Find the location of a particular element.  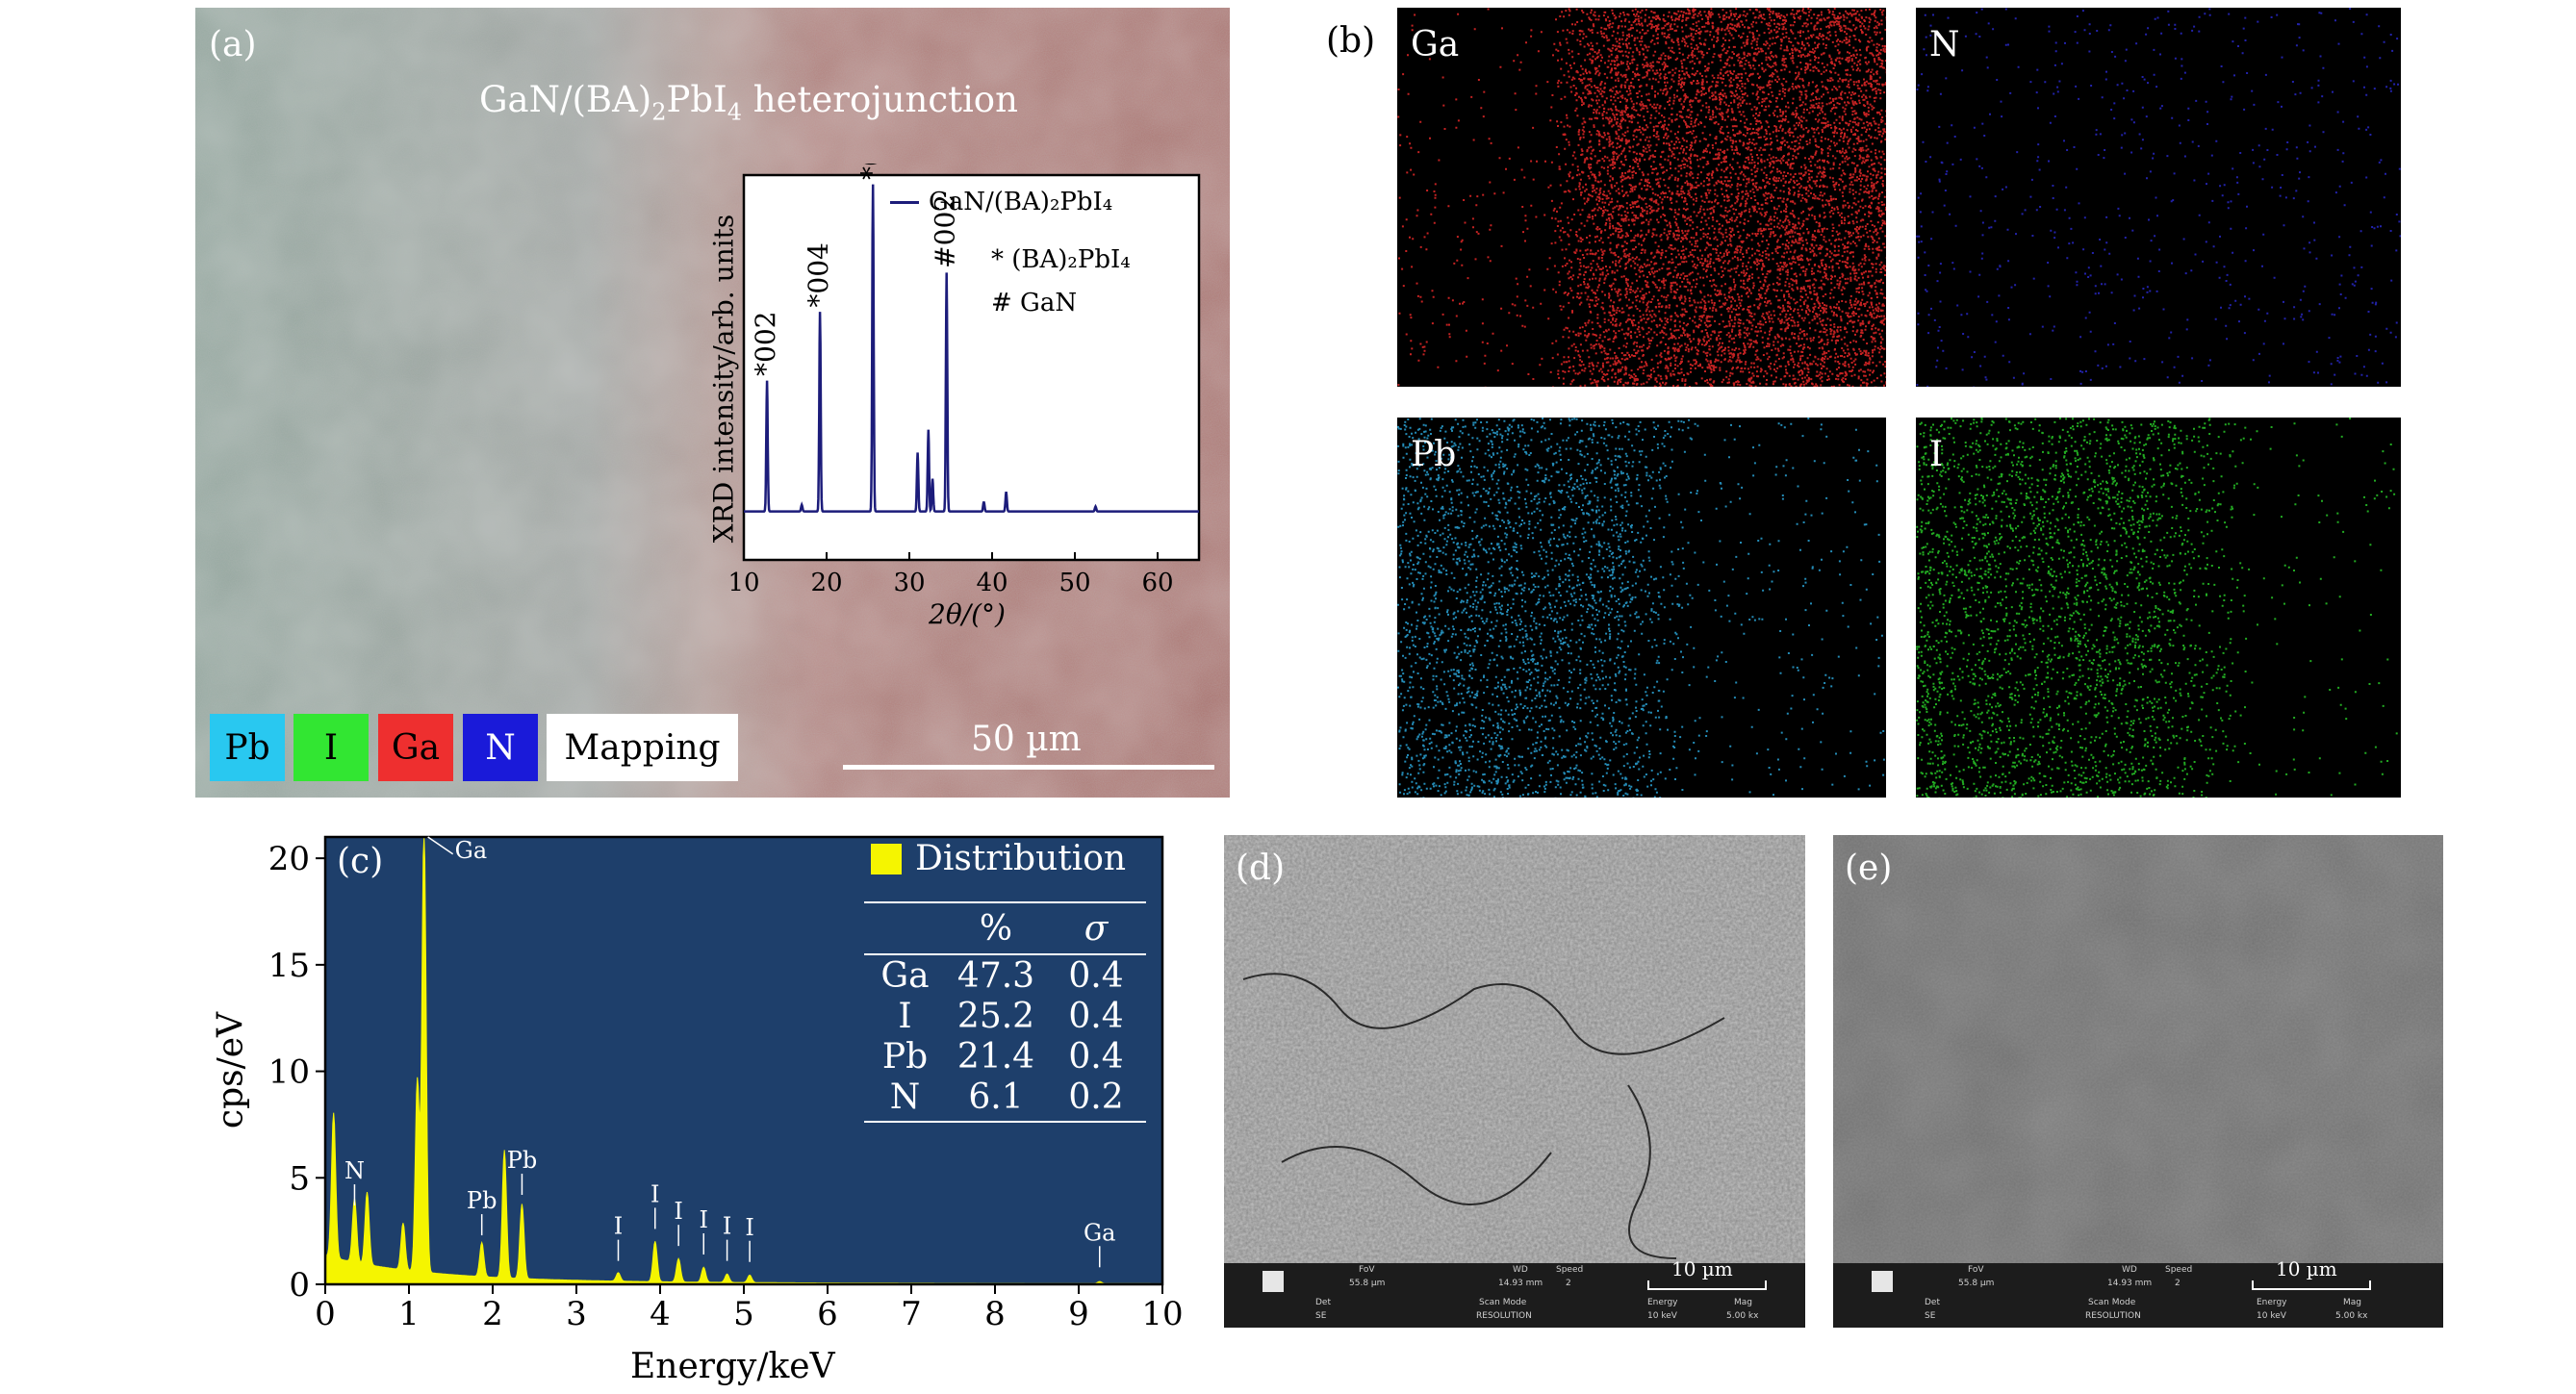

xrd-xlabel: 2θ/(°) is located at coordinates (967, 614).